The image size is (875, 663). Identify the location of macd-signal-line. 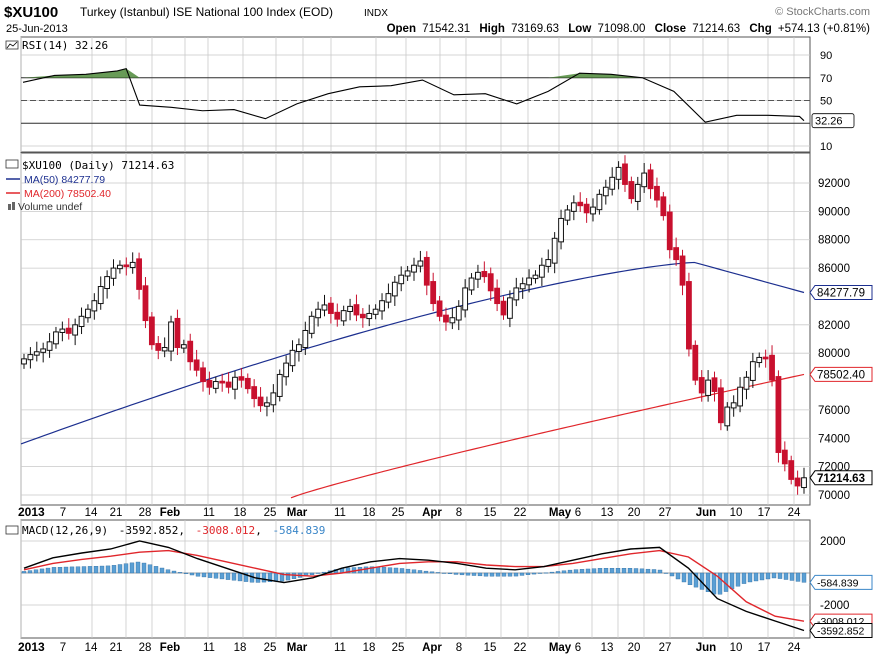
(414, 585).